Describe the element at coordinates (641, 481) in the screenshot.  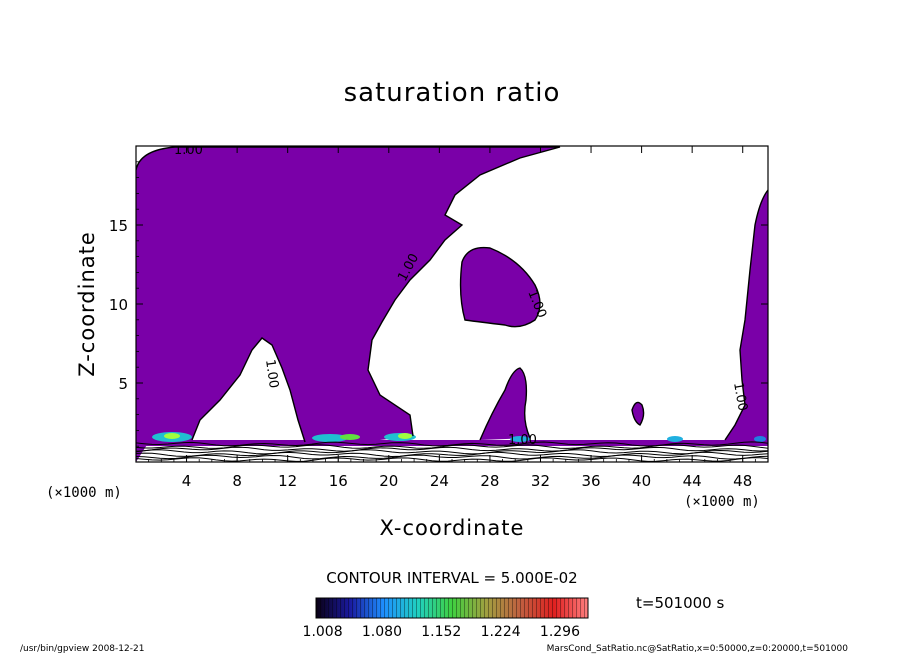
I see `x-tick-label: 40` at that location.